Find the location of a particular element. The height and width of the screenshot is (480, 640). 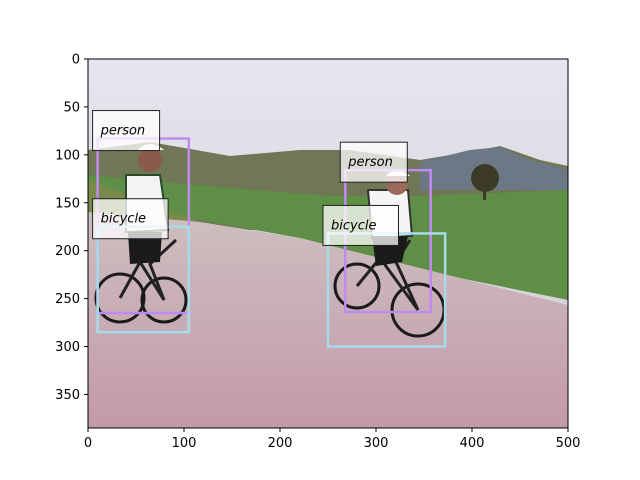

y-tick-label: 250 is located at coordinates (67, 299).